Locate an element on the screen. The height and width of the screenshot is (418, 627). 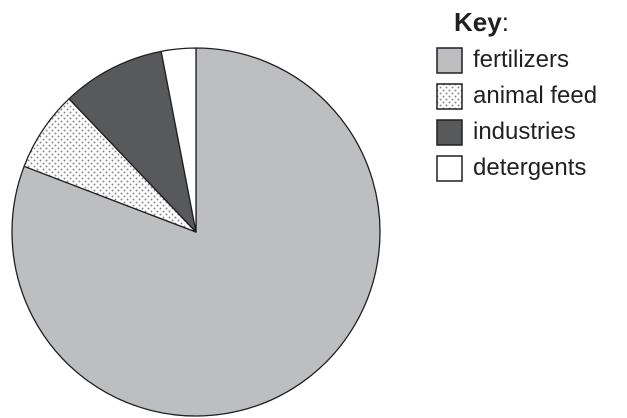
legend-item-fertilizers: fertilizers is located at coordinates (516, 60).